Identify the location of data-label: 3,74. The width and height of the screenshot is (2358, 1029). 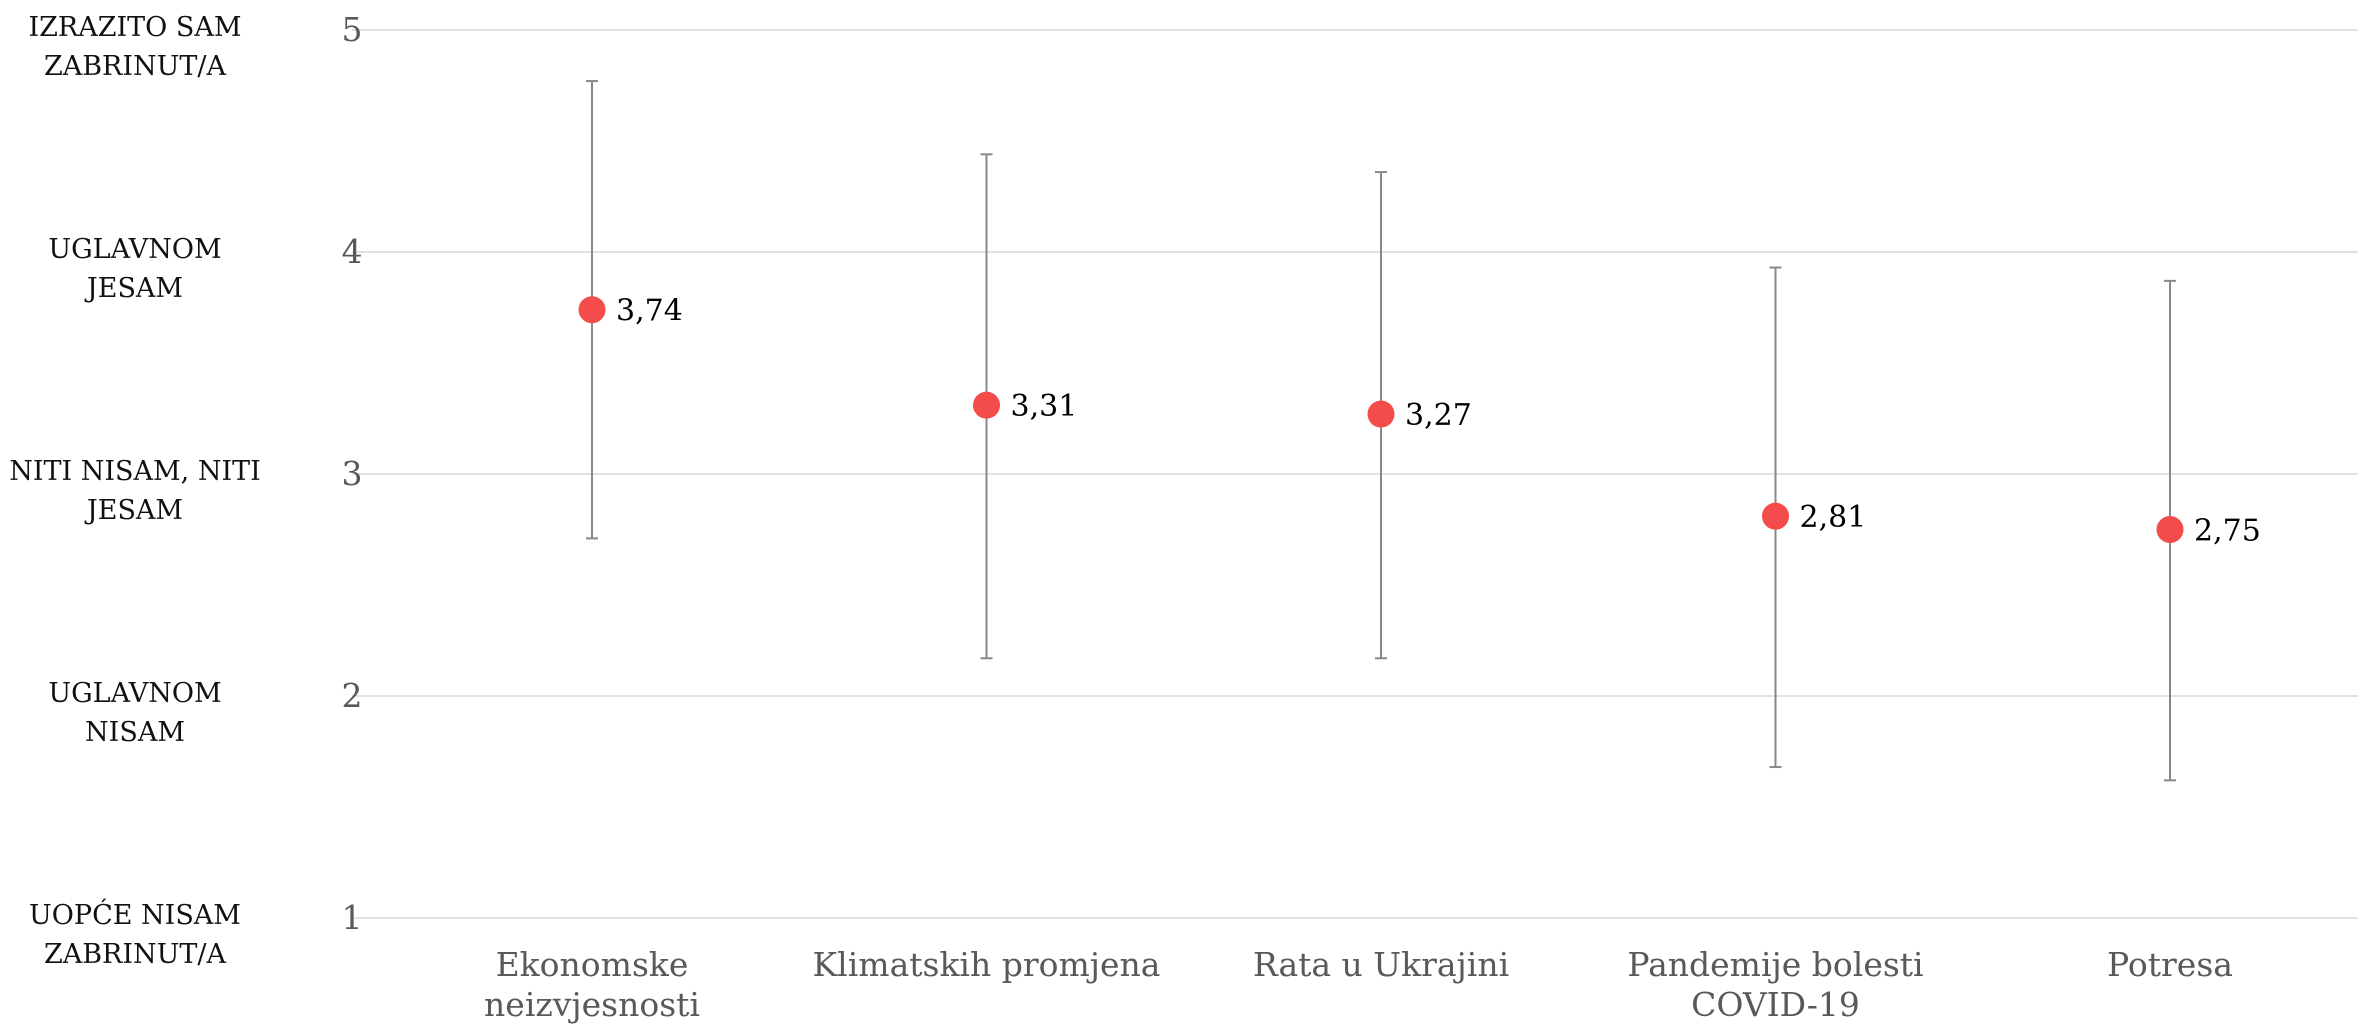
(649, 311).